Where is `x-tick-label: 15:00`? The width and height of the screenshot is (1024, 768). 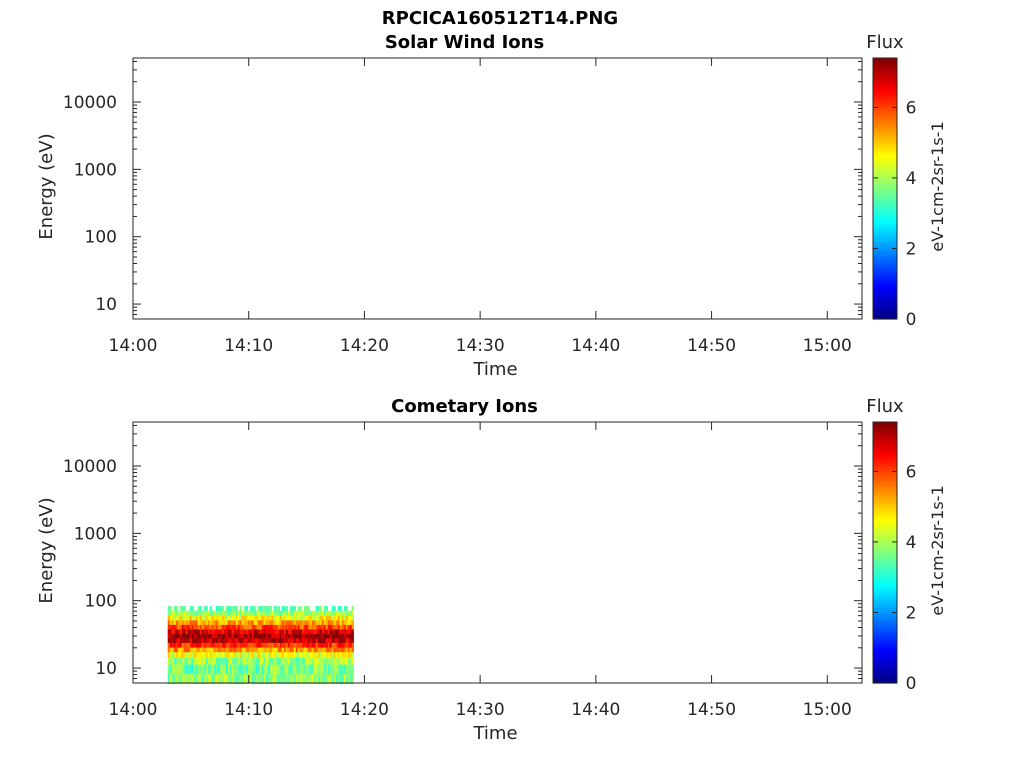
x-tick-label: 15:00 is located at coordinates (827, 346).